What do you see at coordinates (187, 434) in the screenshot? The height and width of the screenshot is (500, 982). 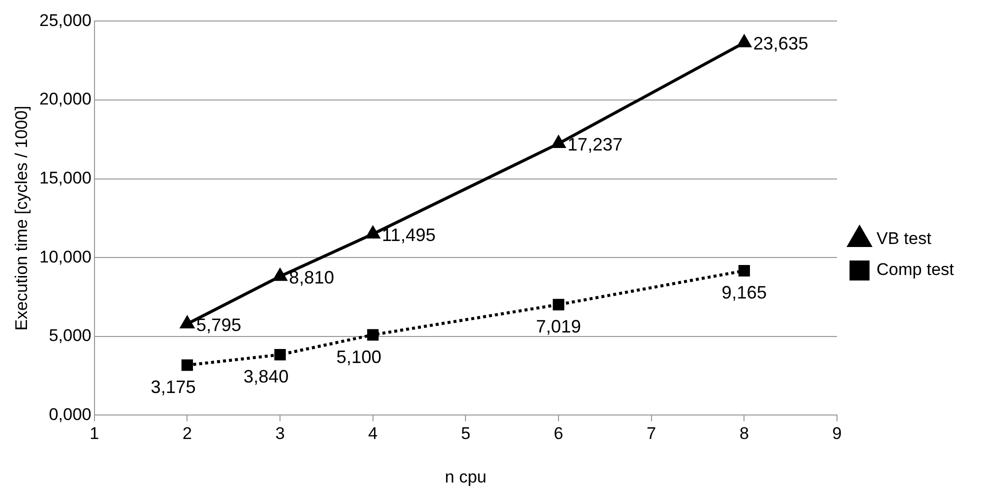 I see `x-tick-label: 2` at bounding box center [187, 434].